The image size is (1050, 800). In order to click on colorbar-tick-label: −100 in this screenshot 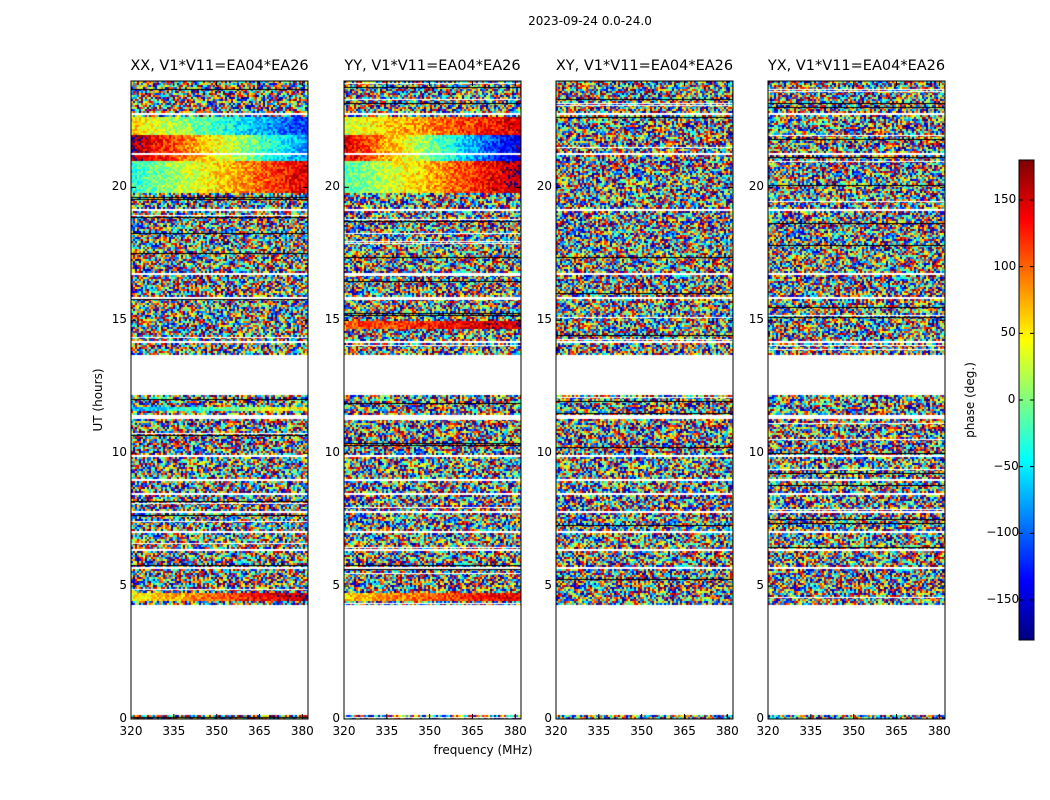, I will do `click(1003, 532)`.